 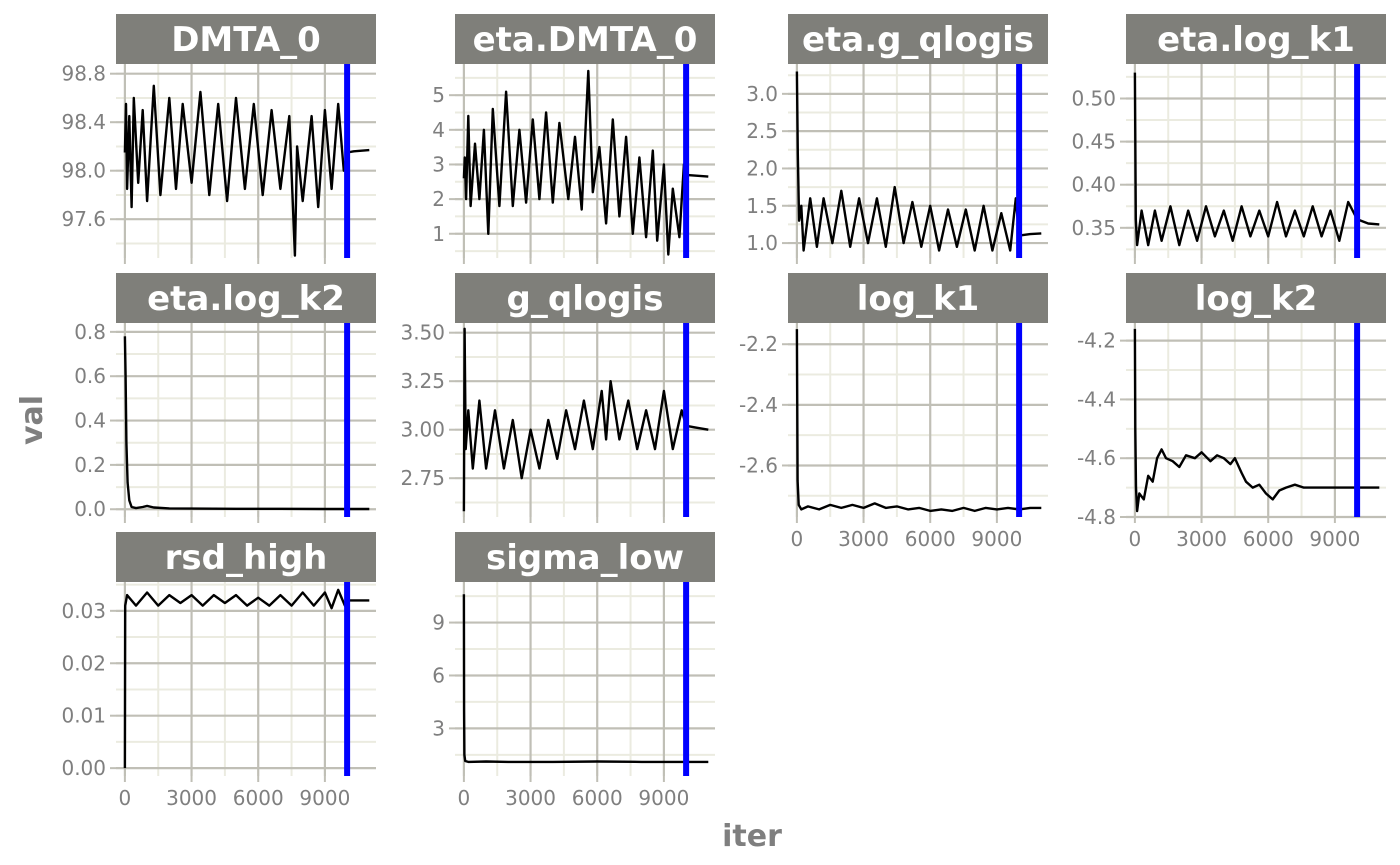 I want to click on y-tick-label: 3.25, so click(x=422, y=381).